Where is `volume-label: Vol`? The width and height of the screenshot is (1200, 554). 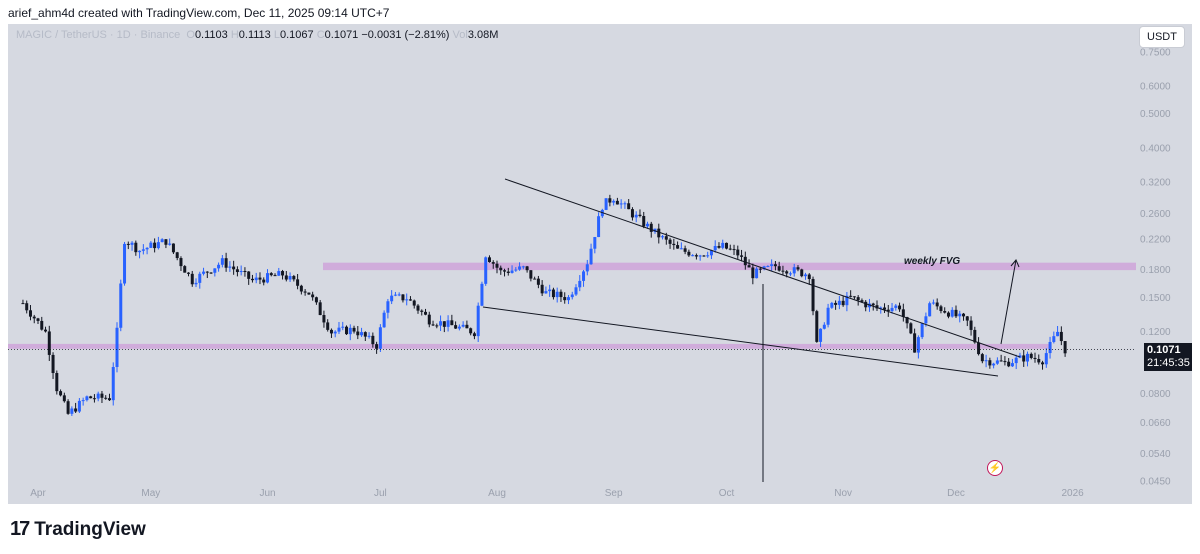
volume-label: Vol is located at coordinates (460, 35).